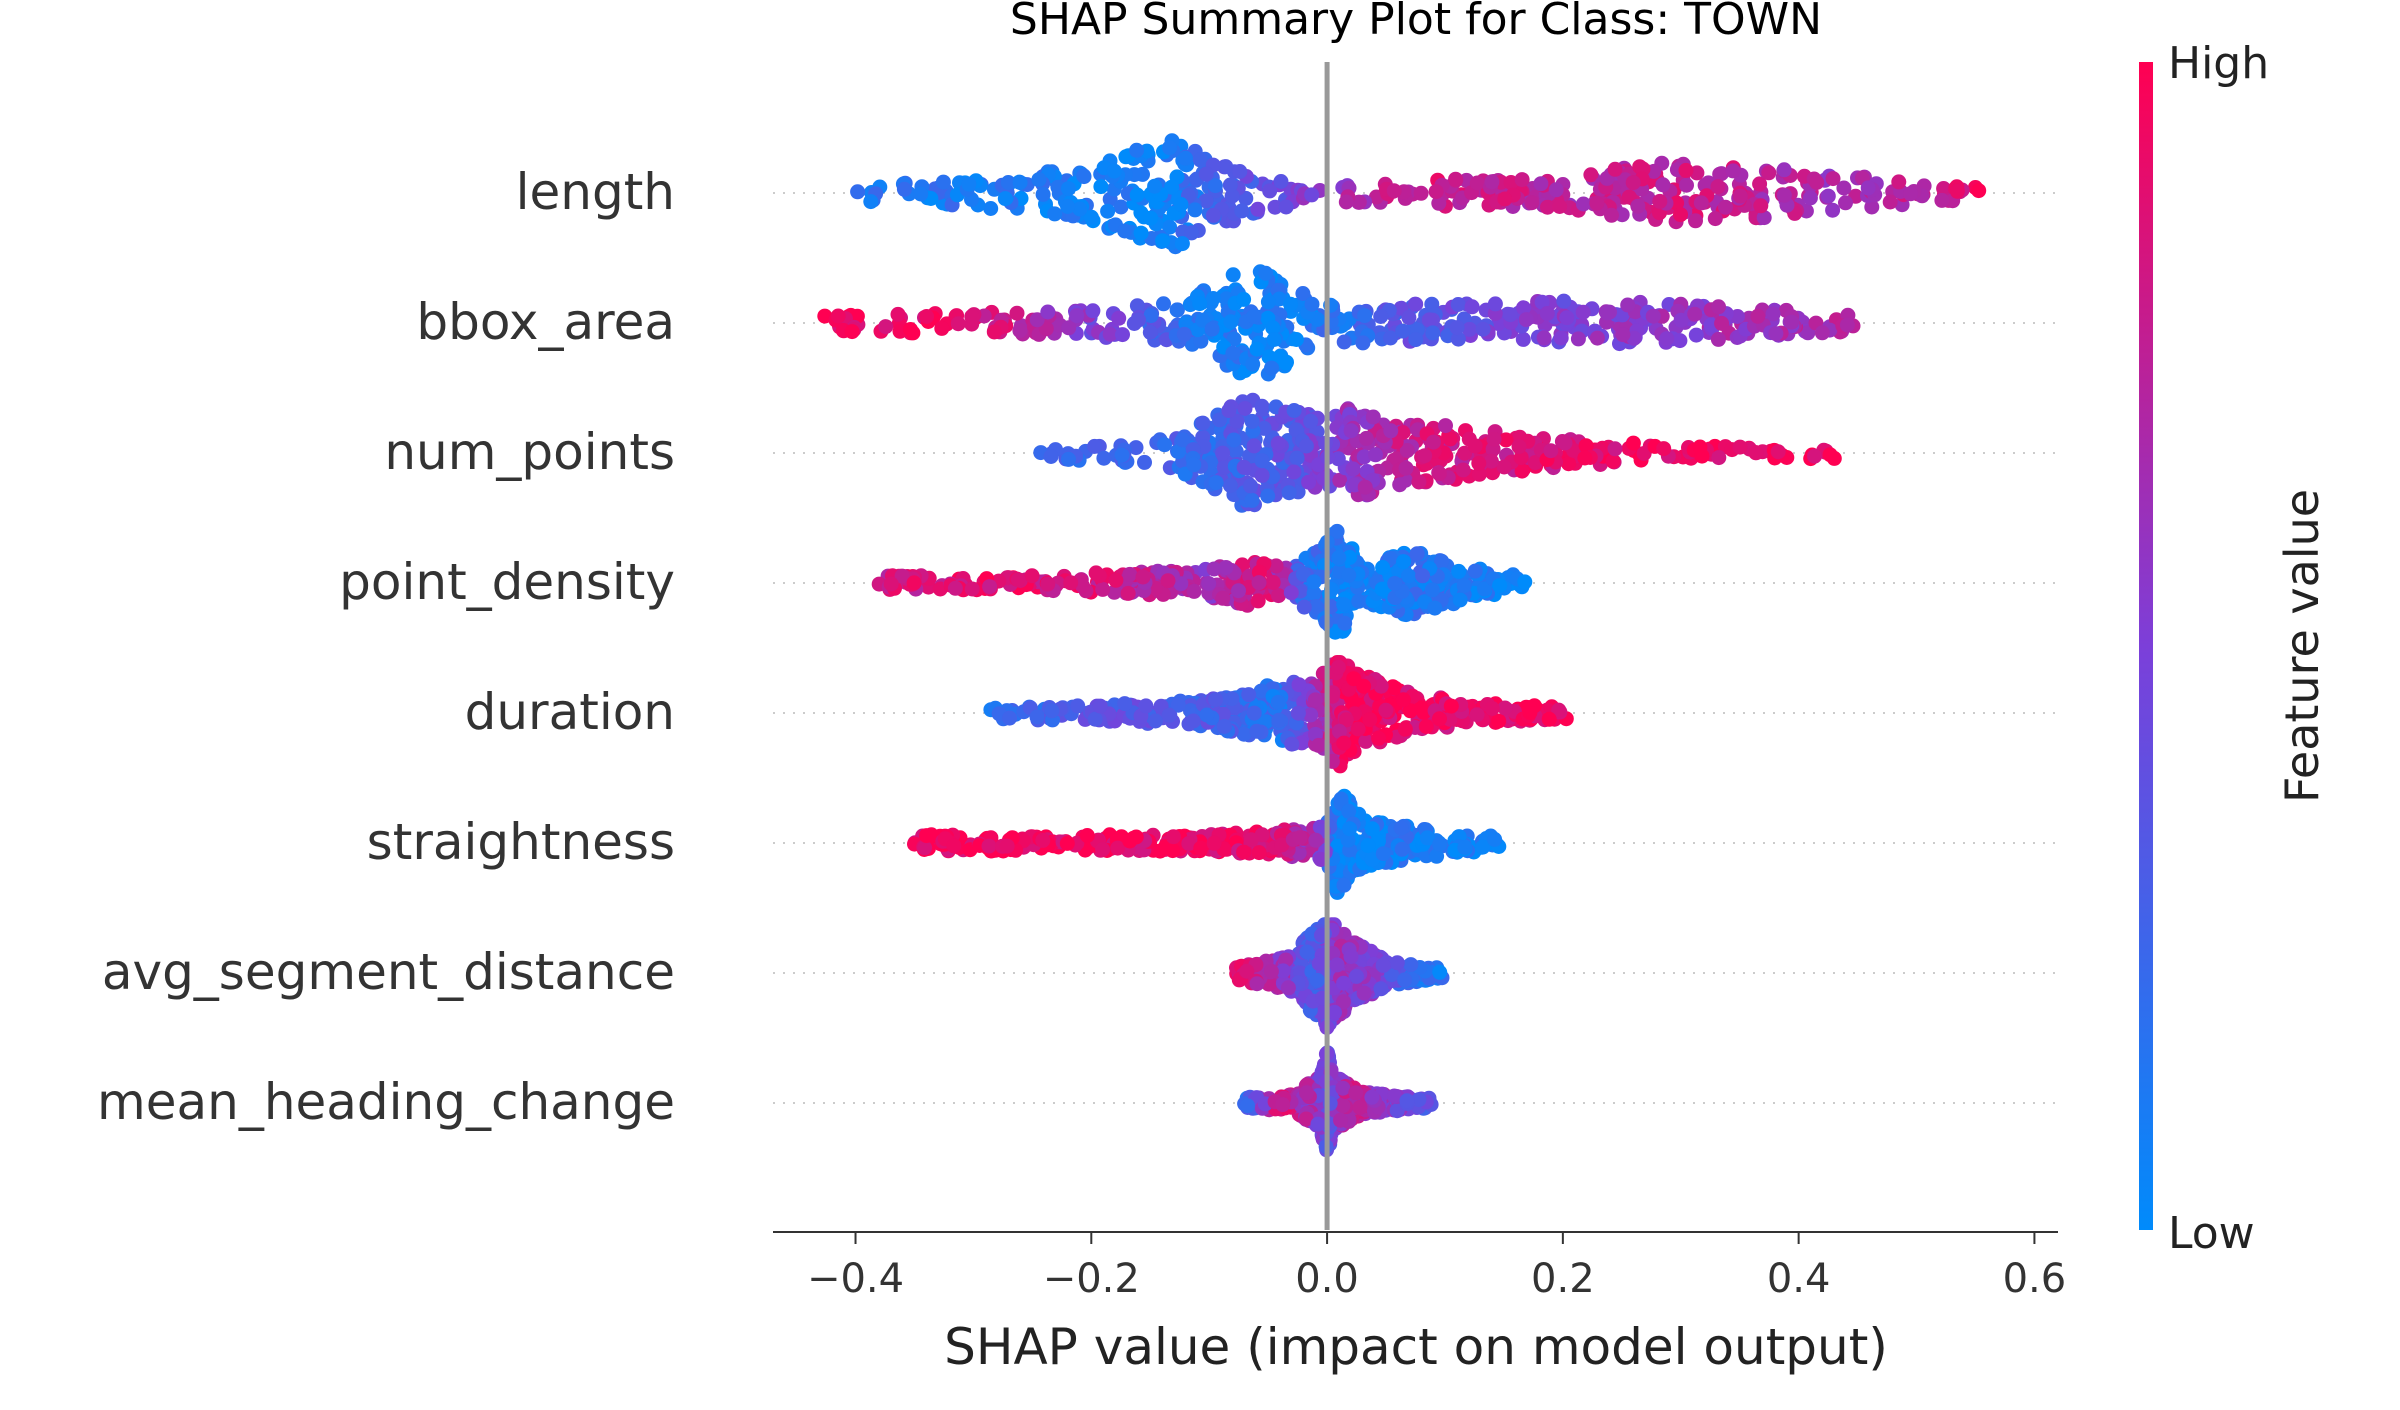 The height and width of the screenshot is (1410, 2400). I want to click on feature-label-bbox-area: bbox_area, so click(545, 322).